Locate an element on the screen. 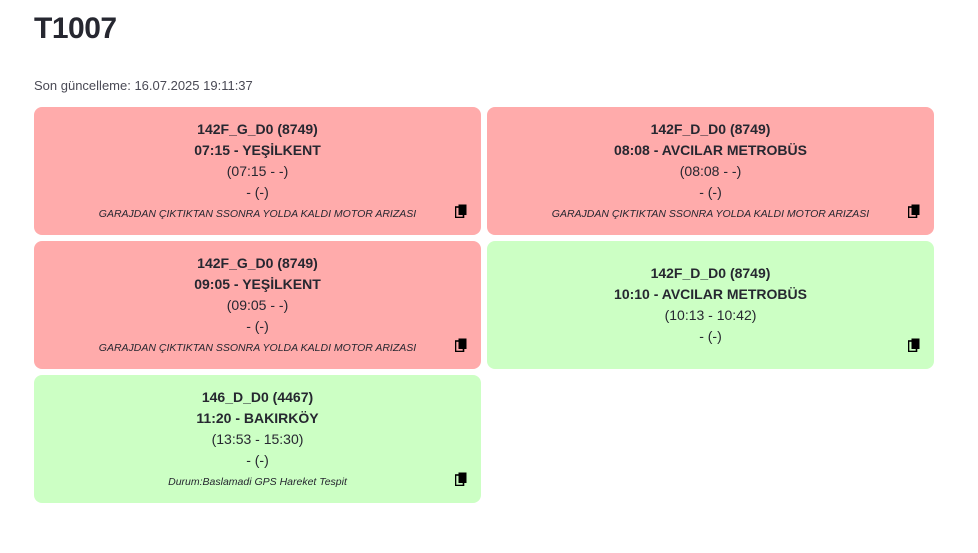  trip-route: 146_D_D0 (4467) is located at coordinates (257, 396).